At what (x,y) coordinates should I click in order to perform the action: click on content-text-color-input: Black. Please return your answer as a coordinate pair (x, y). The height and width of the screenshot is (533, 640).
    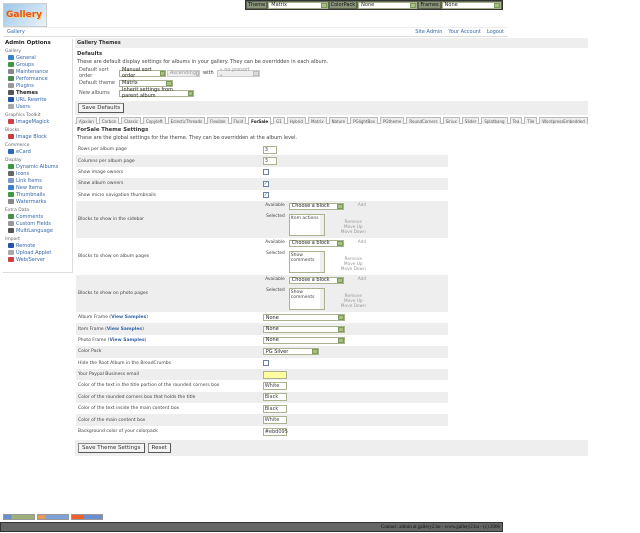
    Looking at the image, I should click on (274, 408).